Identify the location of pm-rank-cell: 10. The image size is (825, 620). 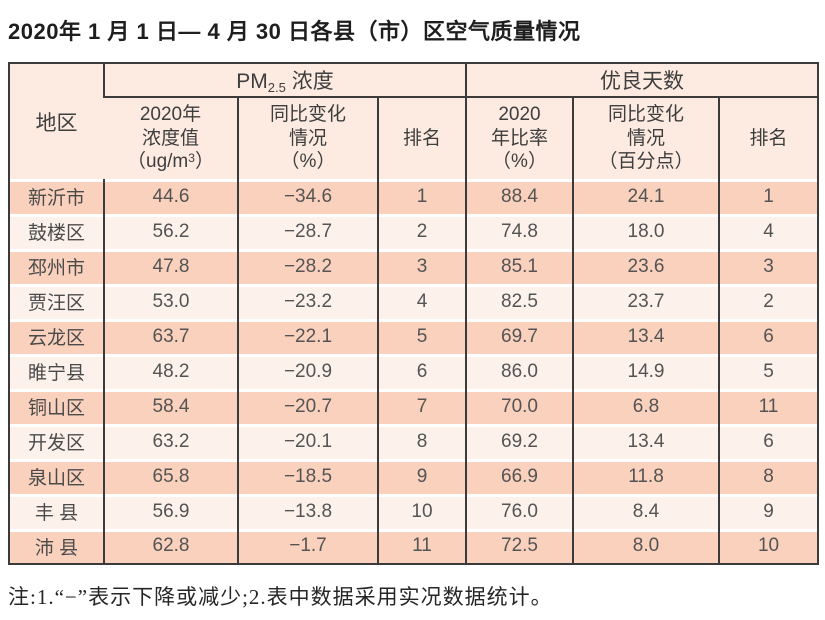
(421, 511).